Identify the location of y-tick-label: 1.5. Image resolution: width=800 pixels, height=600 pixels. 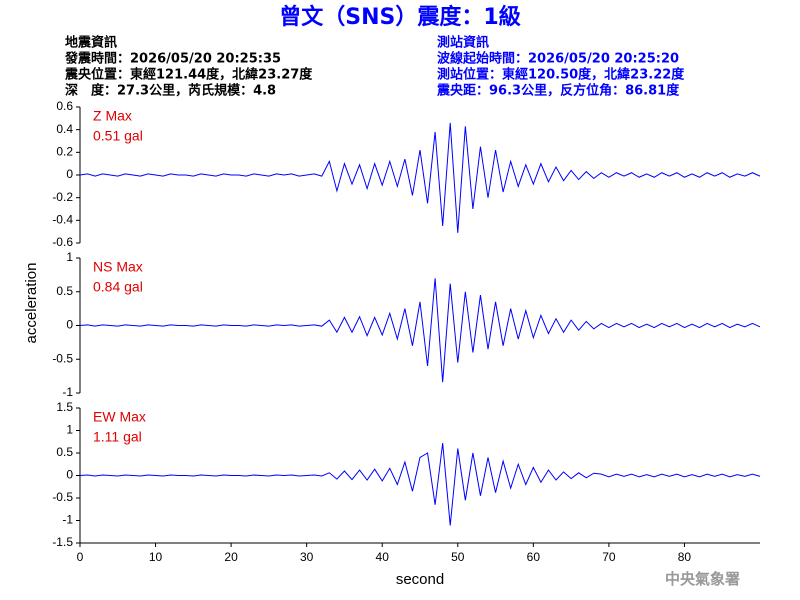
(64, 407).